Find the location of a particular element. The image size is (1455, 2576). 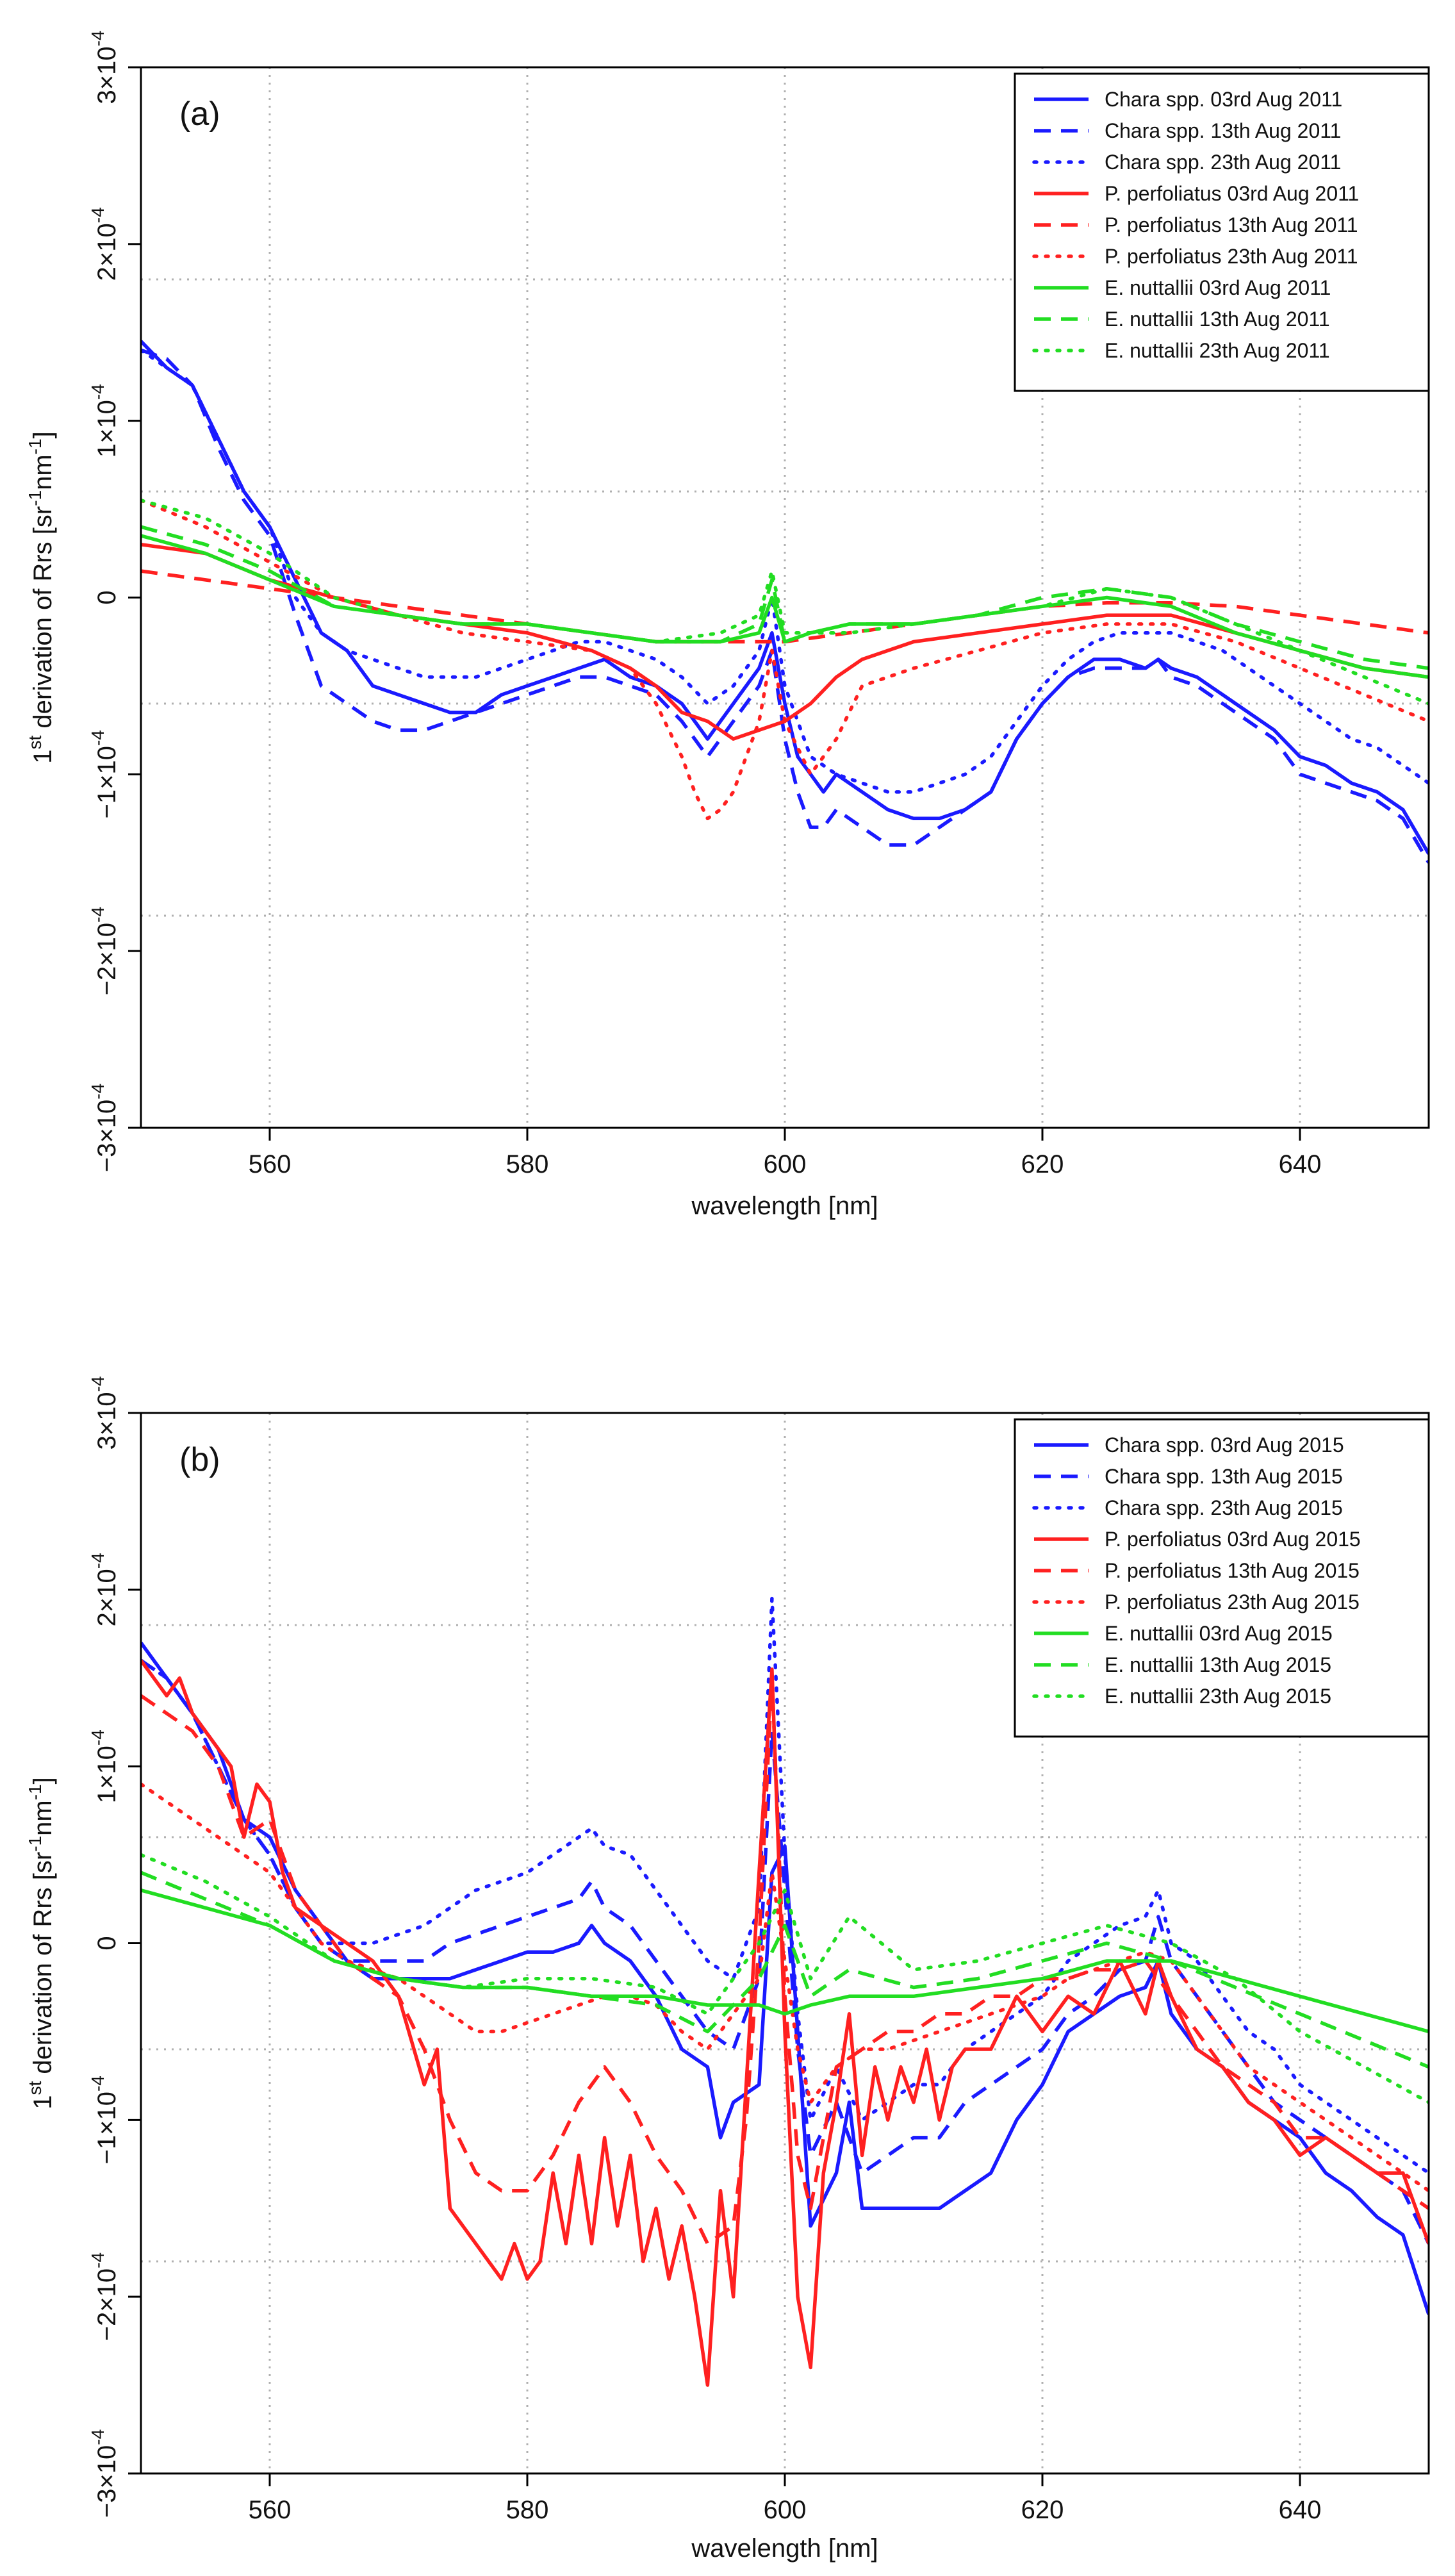

legend-entry: P. perfoliatus 23th Aug 2011 is located at coordinates (1231, 256).